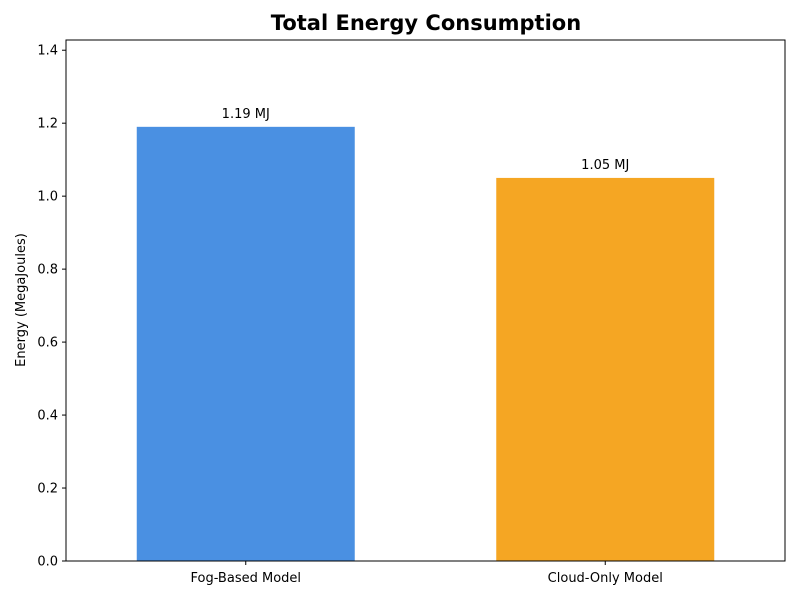 Image resolution: width=800 pixels, height=600 pixels. What do you see at coordinates (47, 416) in the screenshot?
I see `y-tick-label-2: 0.4` at bounding box center [47, 416].